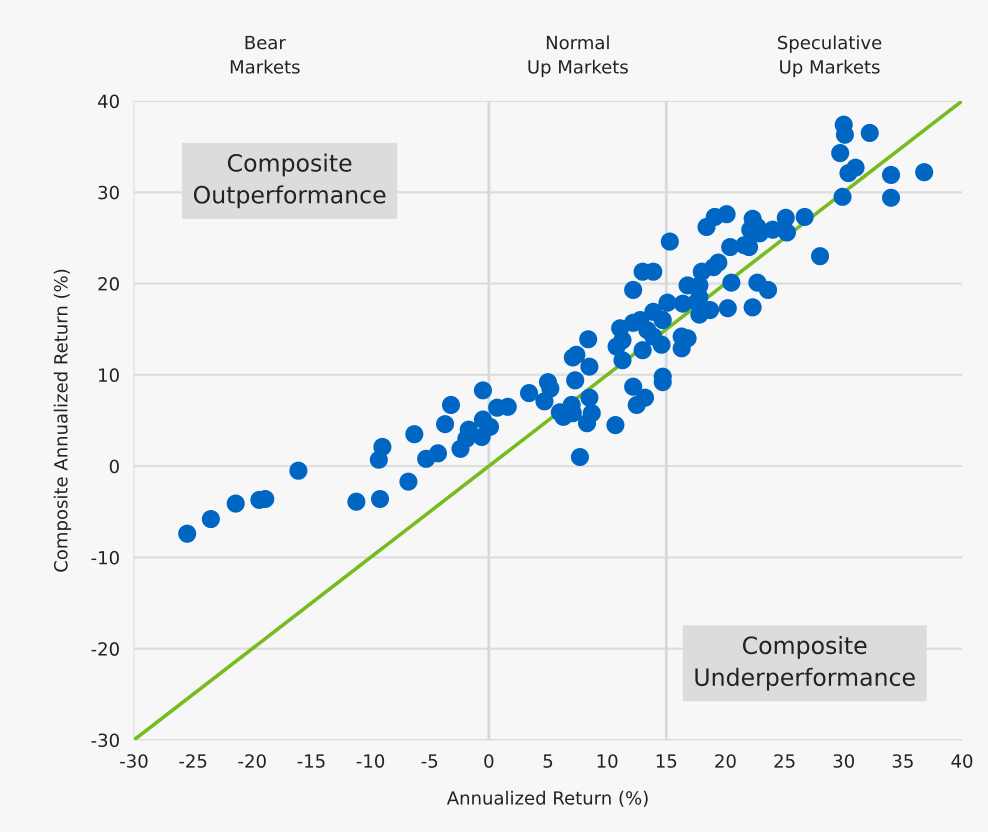  What do you see at coordinates (105, 740) in the screenshot?
I see `y-tick-label: -30` at bounding box center [105, 740].